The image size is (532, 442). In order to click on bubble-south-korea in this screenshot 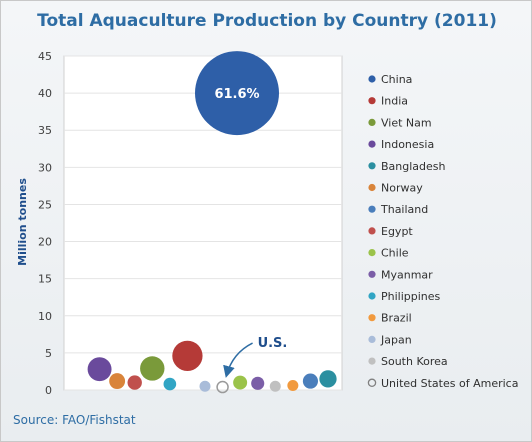, I will do `click(275, 386)`.